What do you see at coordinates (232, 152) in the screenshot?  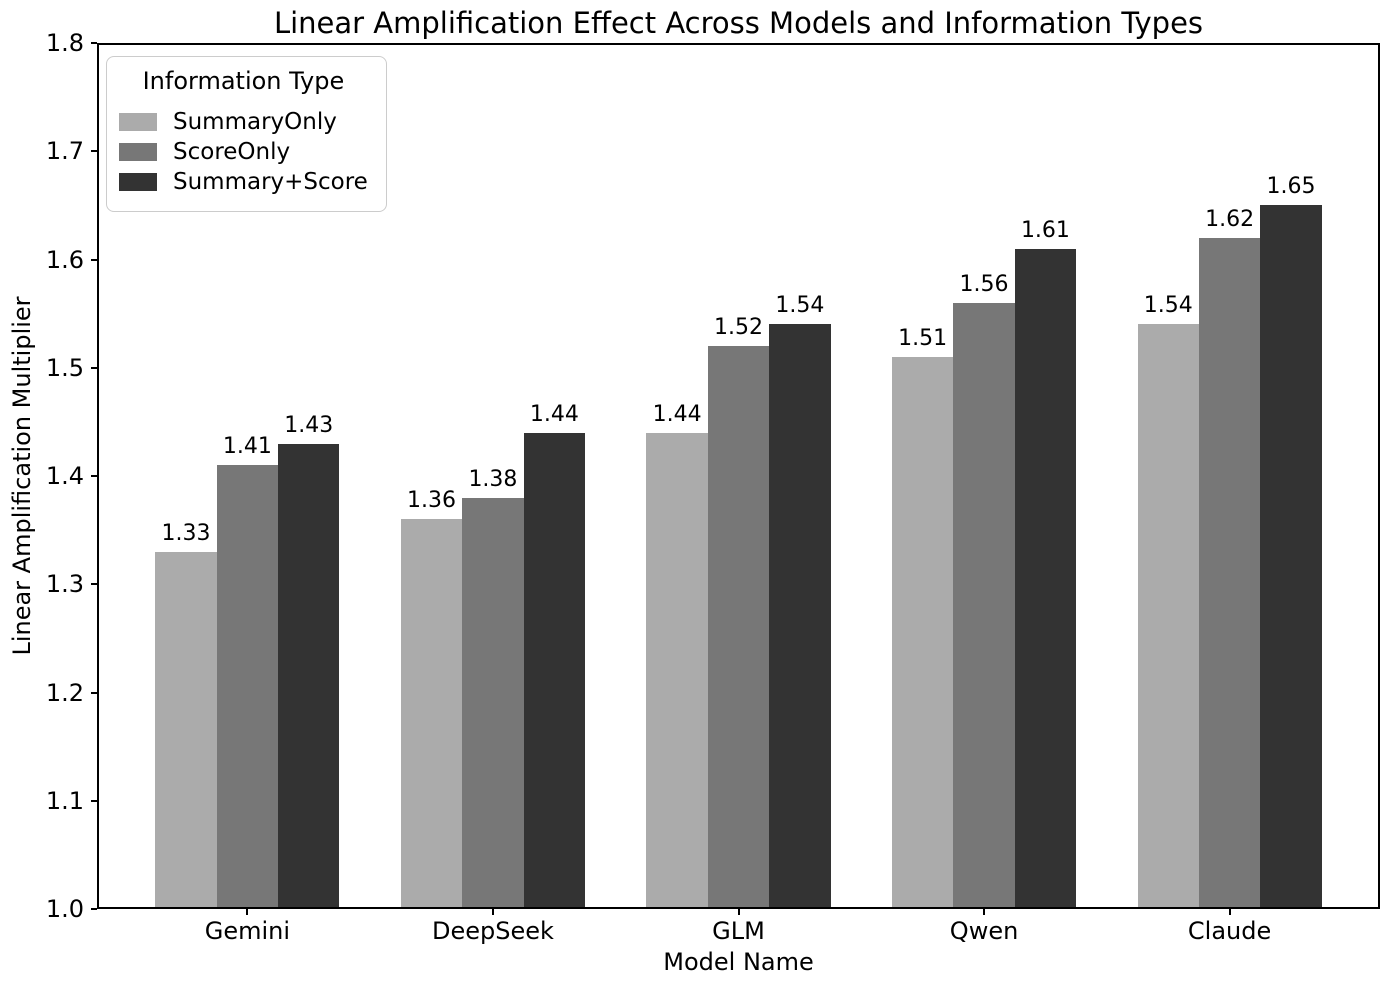 I see `legend-item-label: ScoreOnly` at bounding box center [232, 152].